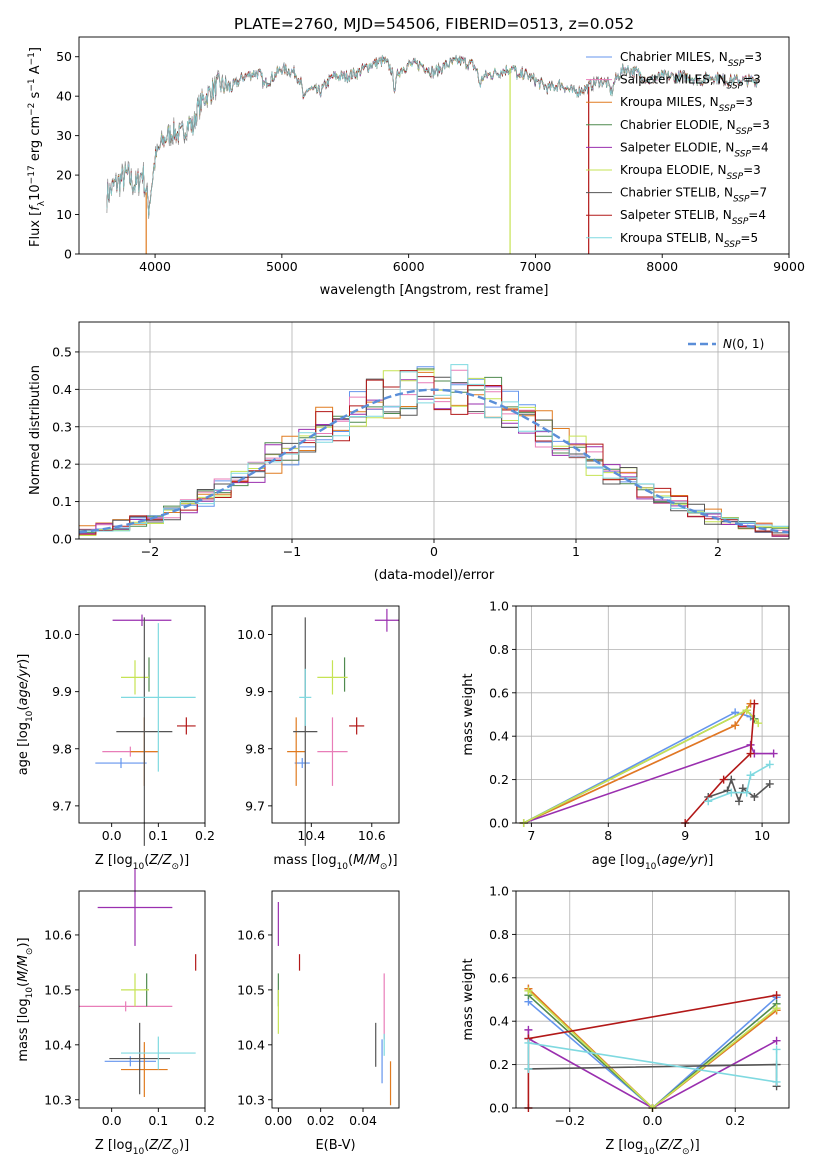 The width and height of the screenshot is (819, 1170). I want to click on age_vs_mass-ytick-label: 9.9, so click(255, 691).